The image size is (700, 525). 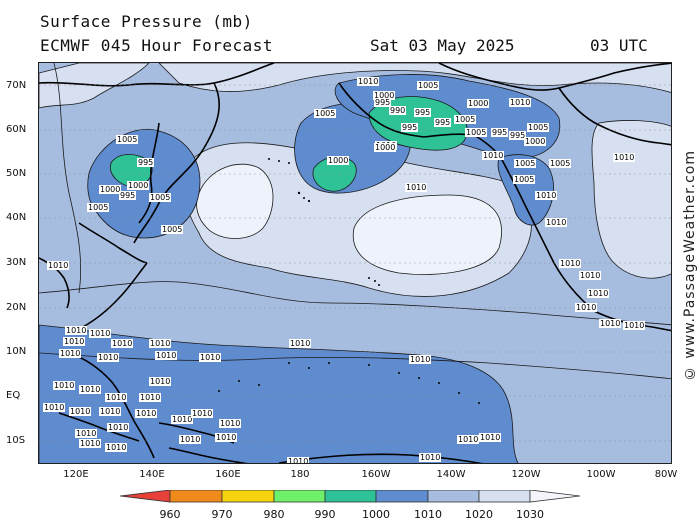 I want to click on lon-label-140e: 140E, so click(x=152, y=474).